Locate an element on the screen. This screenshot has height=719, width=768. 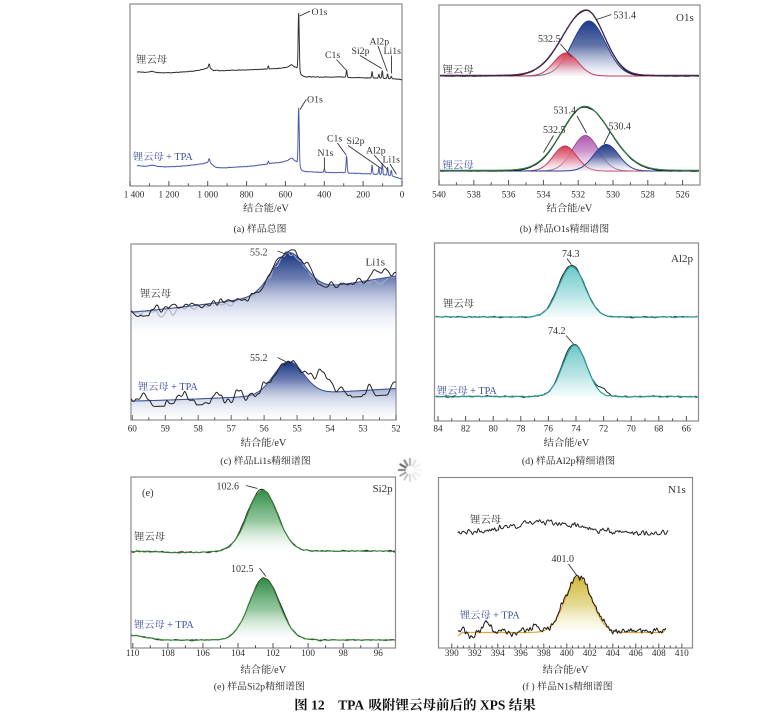
svg-text: 96 is located at coordinates (379, 653).